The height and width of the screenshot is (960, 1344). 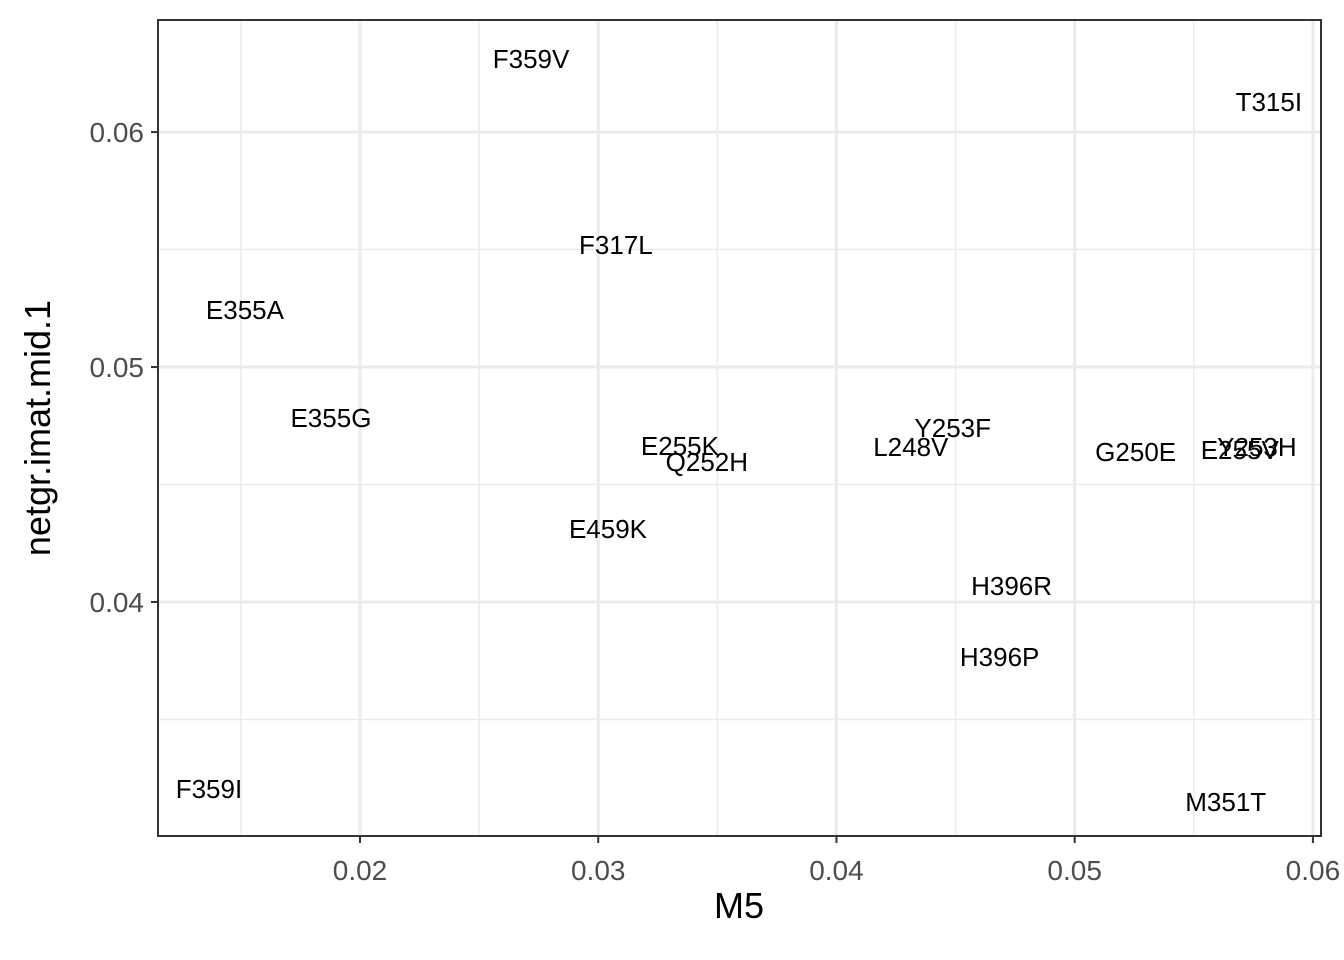 I want to click on y-tick-label: 0.04, so click(x=117, y=602).